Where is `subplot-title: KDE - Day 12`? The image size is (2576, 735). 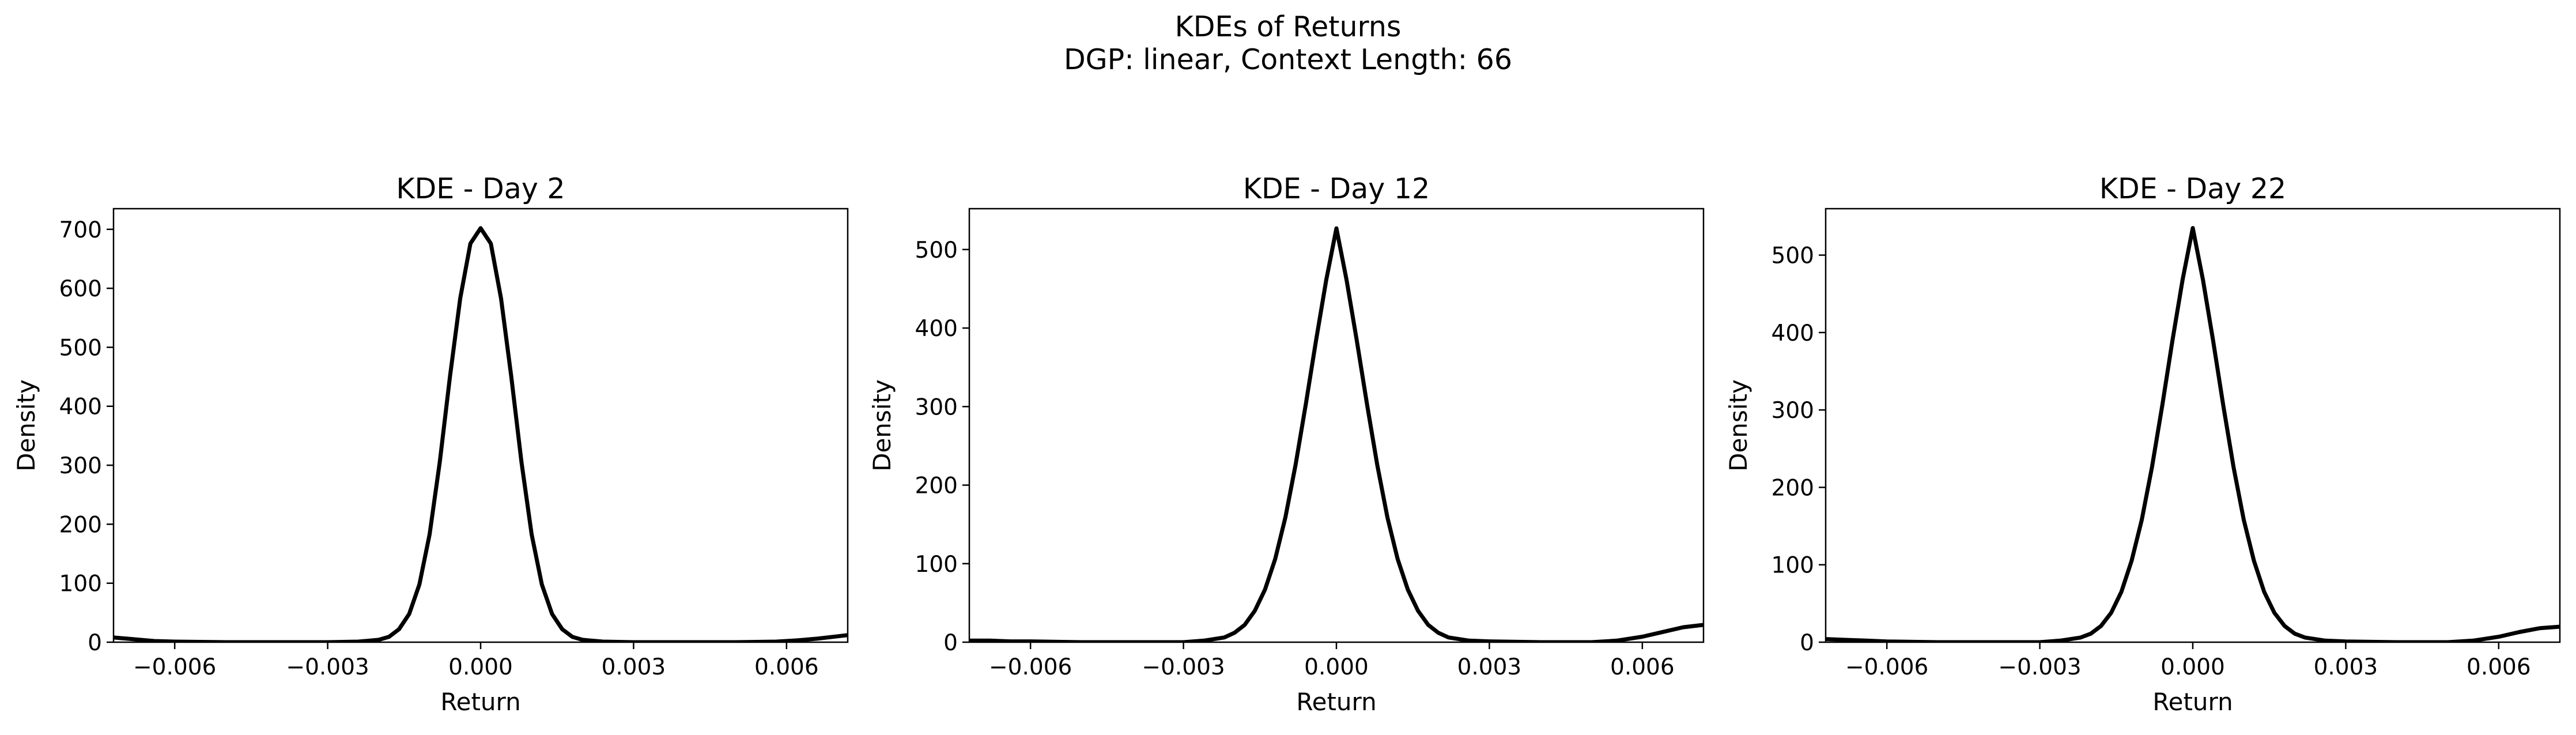 subplot-title: KDE - Day 12 is located at coordinates (1336, 188).